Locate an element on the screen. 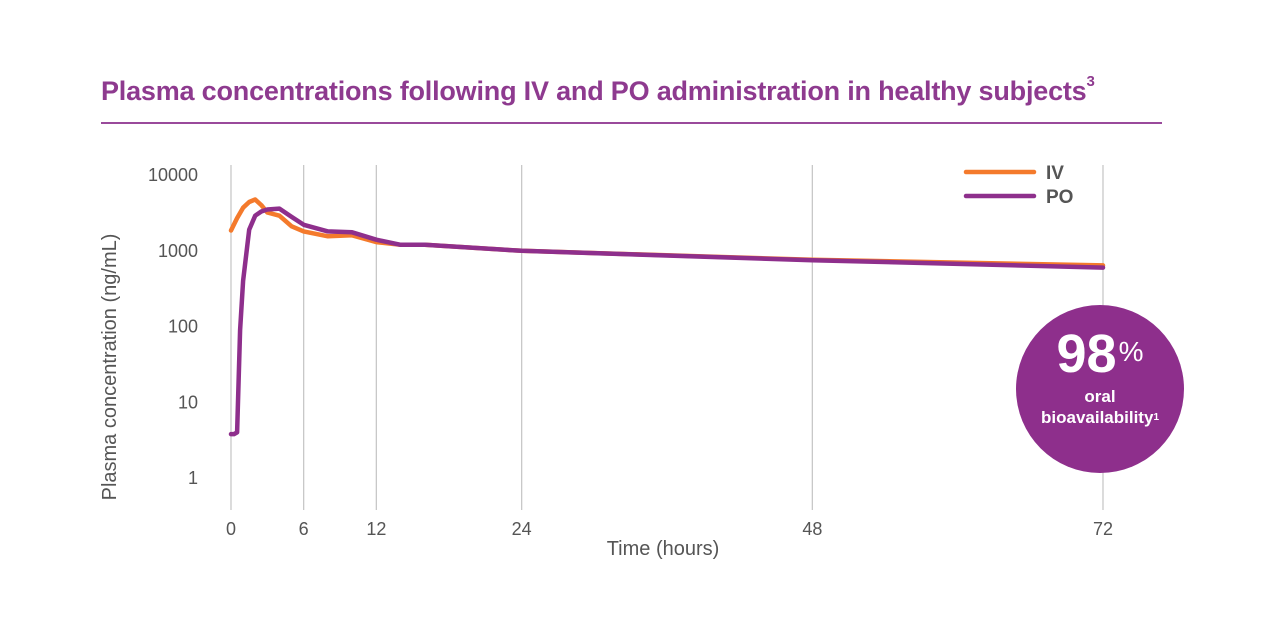  x-tick-label-48: 48 is located at coordinates (812, 529).